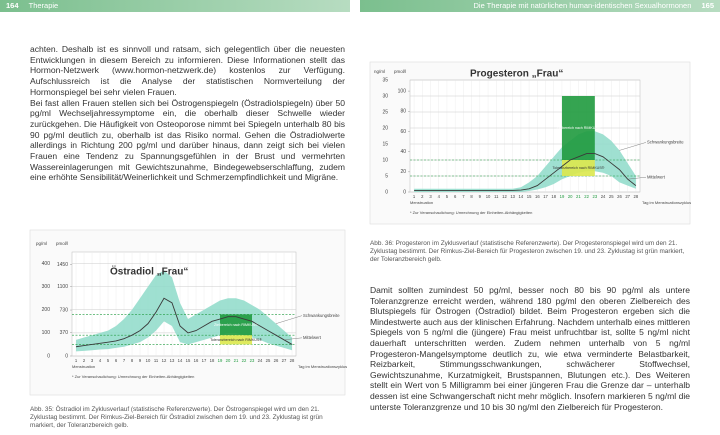  What do you see at coordinates (430, 196) in the screenshot?
I see `x-tick-label: 3` at bounding box center [430, 196].